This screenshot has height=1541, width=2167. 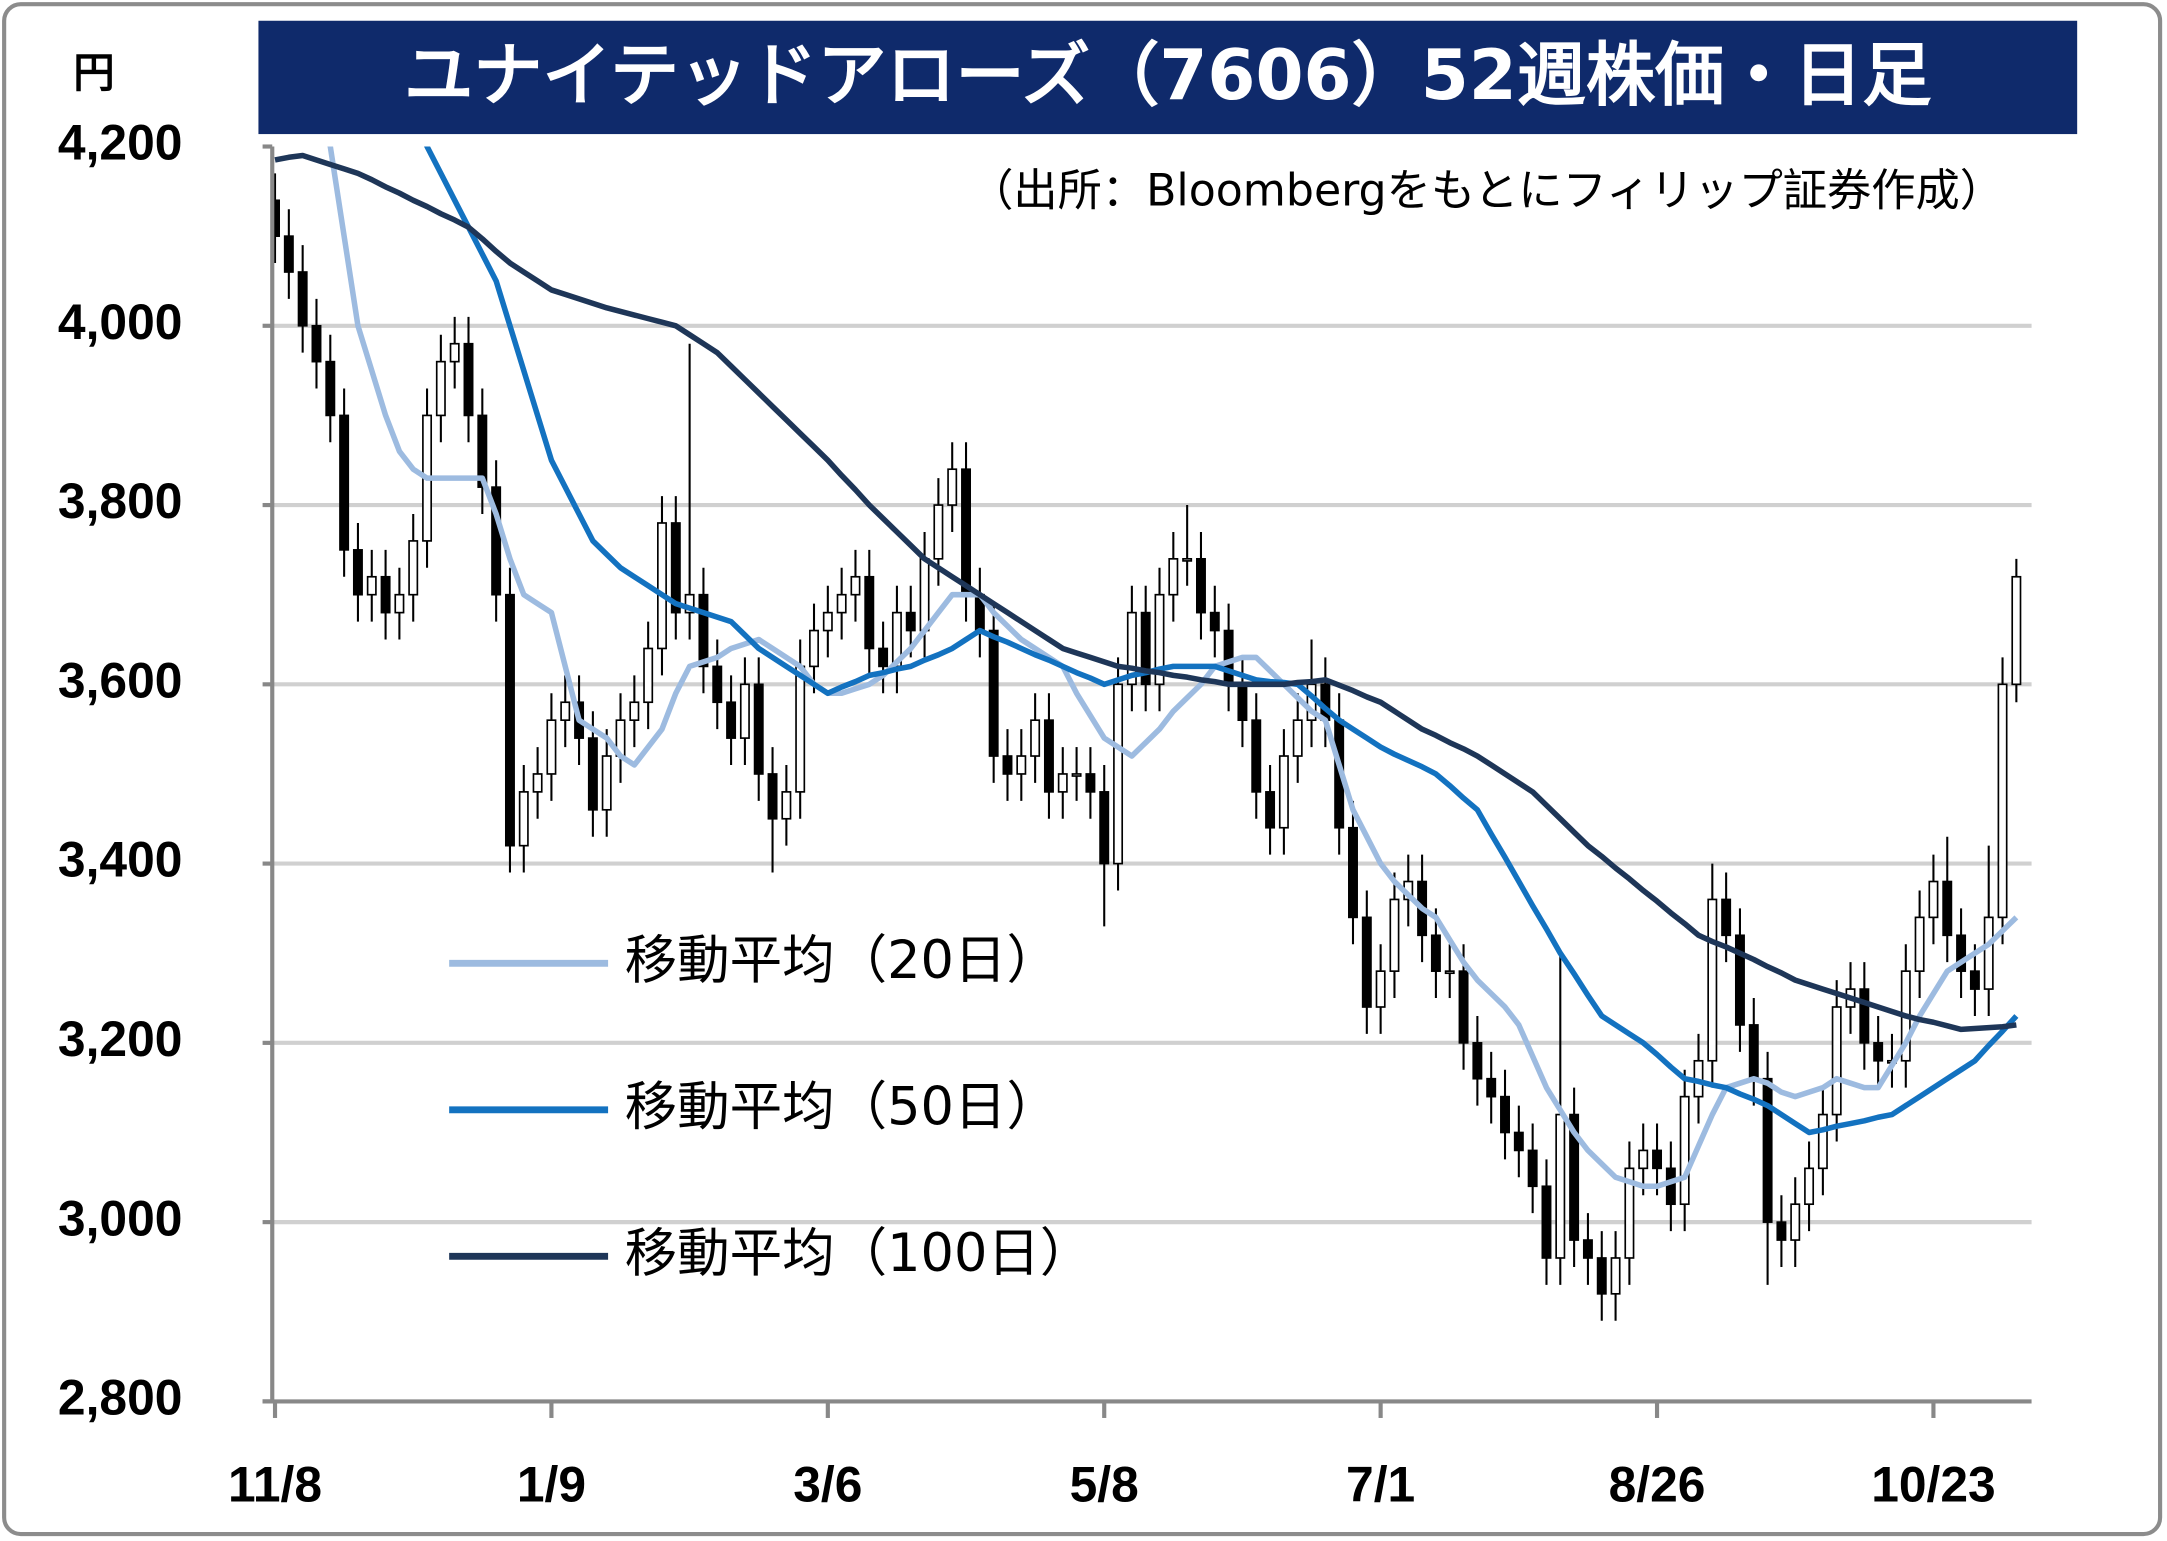 What do you see at coordinates (120, 680) in the screenshot?
I see `y-tick-label: 3,600` at bounding box center [120, 680].